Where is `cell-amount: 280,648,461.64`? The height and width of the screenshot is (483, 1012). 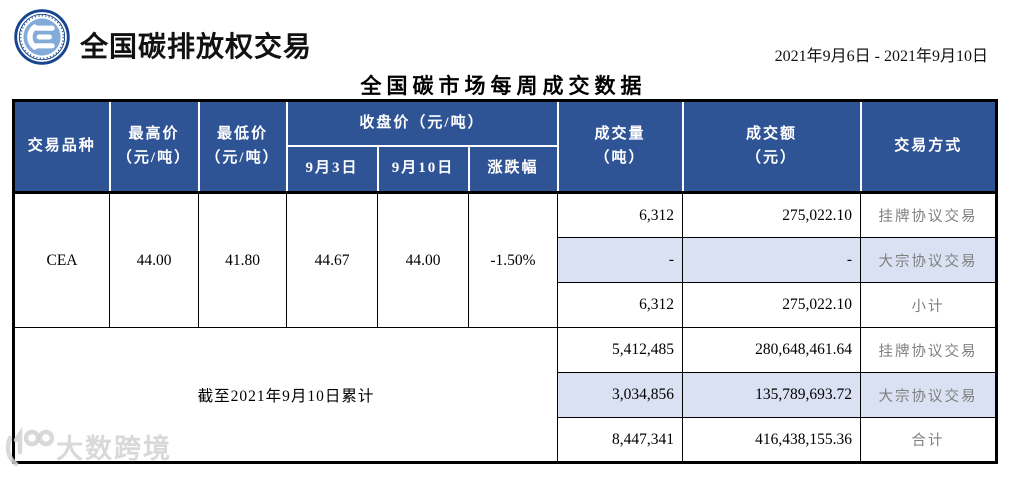
cell-amount: 280,648,461.64 is located at coordinates (771, 350).